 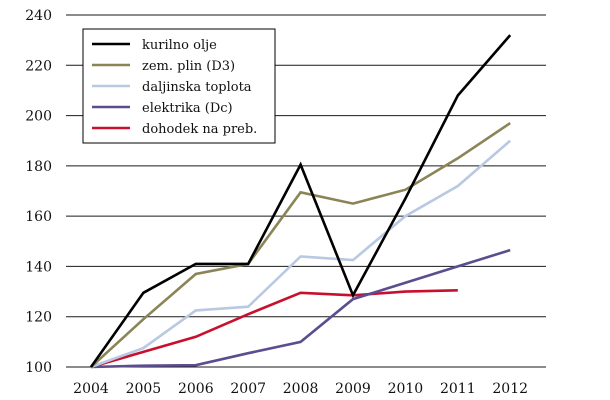 What do you see at coordinates (196, 389) in the screenshot?
I see `x-tick-label-2006: 2006` at bounding box center [196, 389].